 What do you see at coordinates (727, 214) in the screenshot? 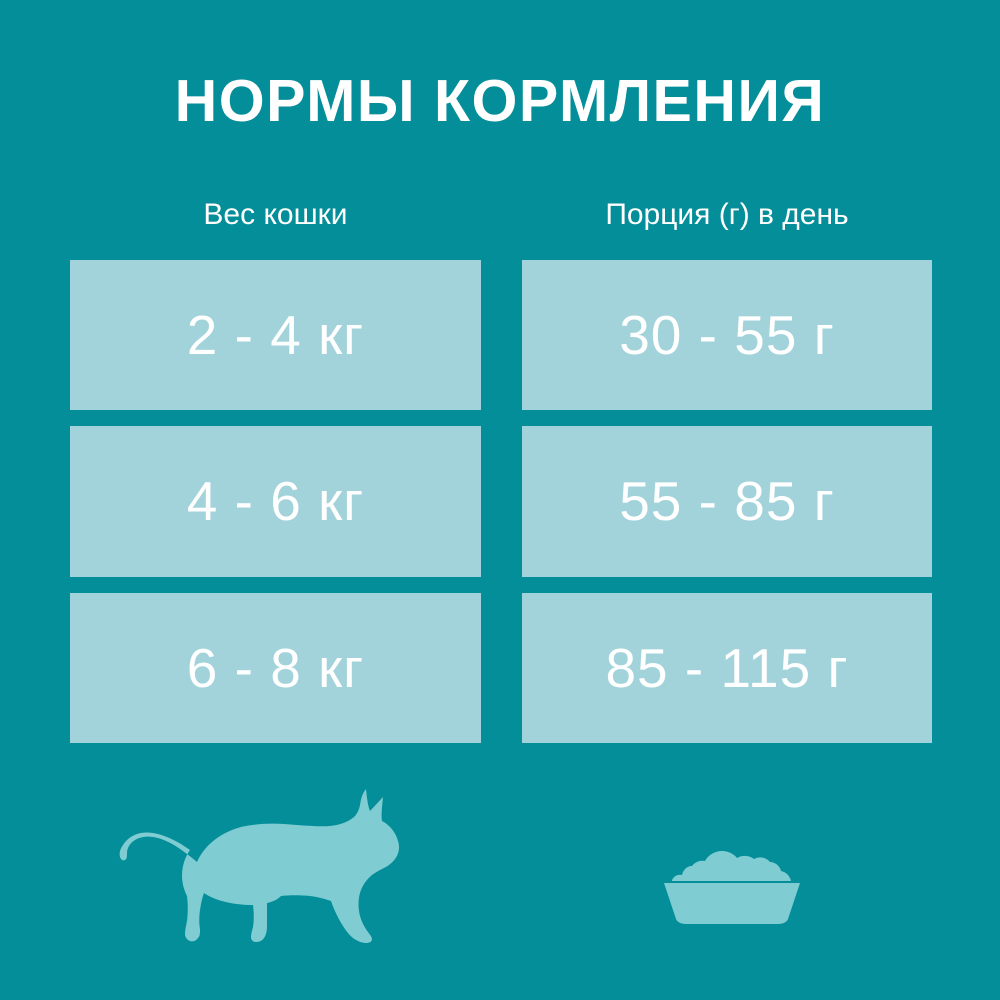
I see `column-header-portion: Порция (г) в день` at bounding box center [727, 214].